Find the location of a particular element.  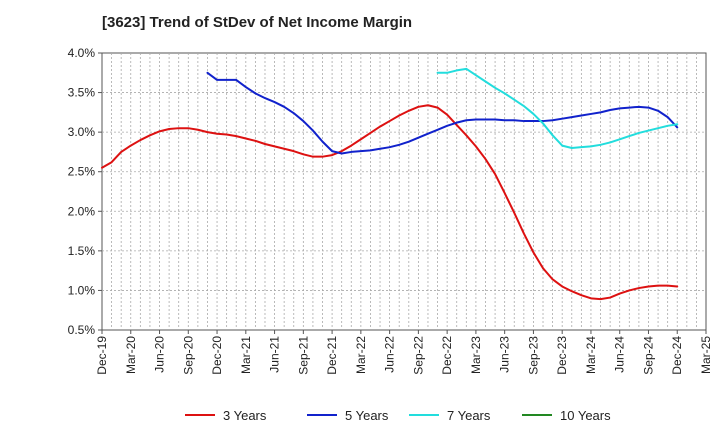

x-tick-label: Dec-21 is located at coordinates (332, 355).